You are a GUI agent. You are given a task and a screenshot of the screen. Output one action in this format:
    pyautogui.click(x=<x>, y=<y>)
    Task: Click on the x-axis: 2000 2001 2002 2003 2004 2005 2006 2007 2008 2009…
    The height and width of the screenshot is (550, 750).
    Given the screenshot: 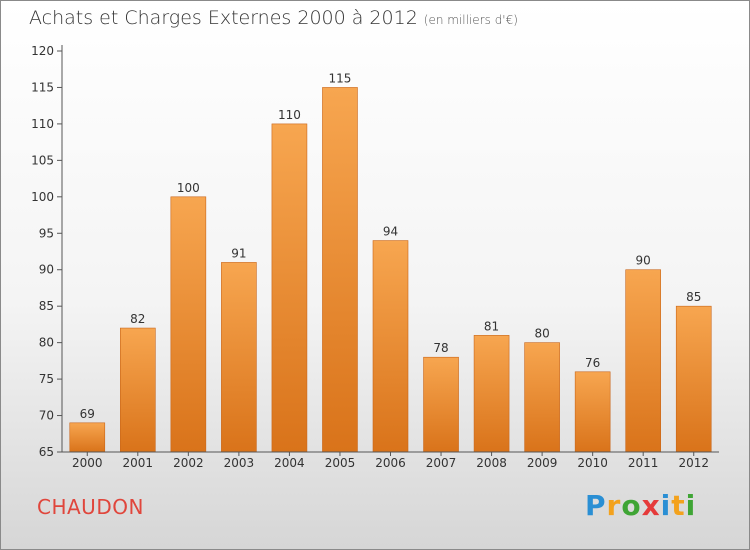 What is the action you would take?
    pyautogui.click(x=390, y=460)
    